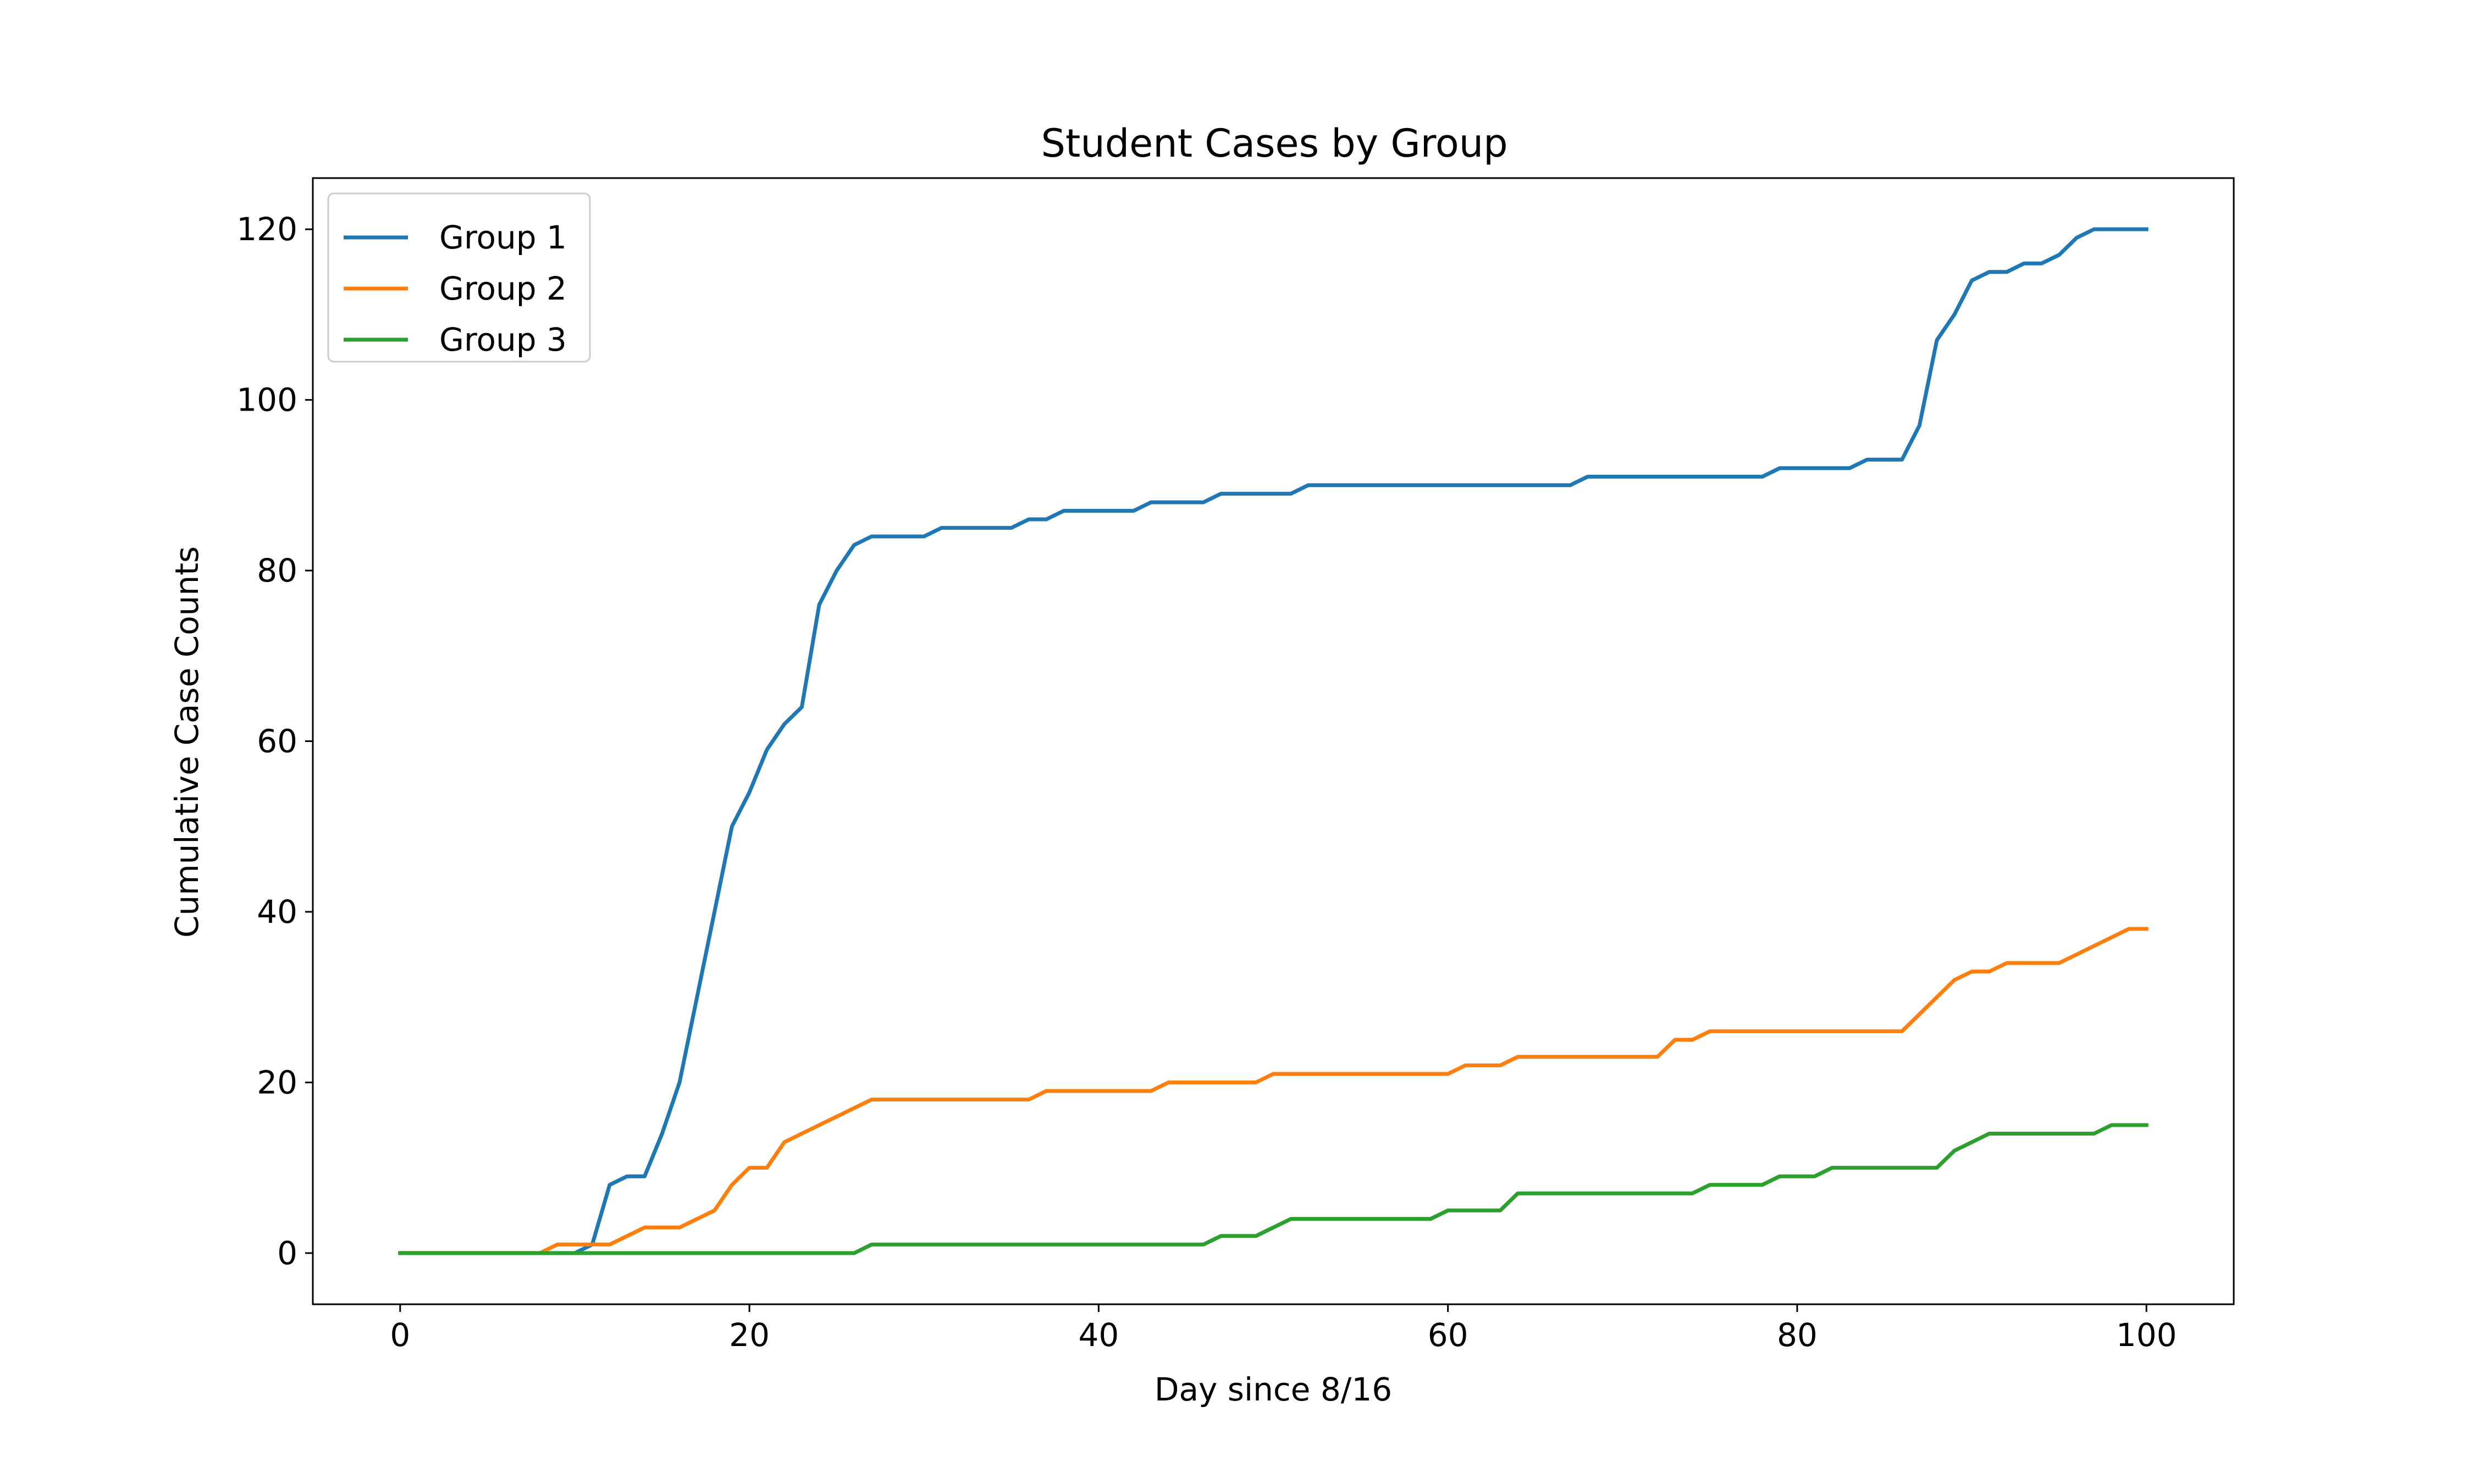 Image resolution: width=2474 pixels, height=1484 pixels. Describe the element at coordinates (287, 1253) in the screenshot. I see `y-tick-label: 0` at that location.